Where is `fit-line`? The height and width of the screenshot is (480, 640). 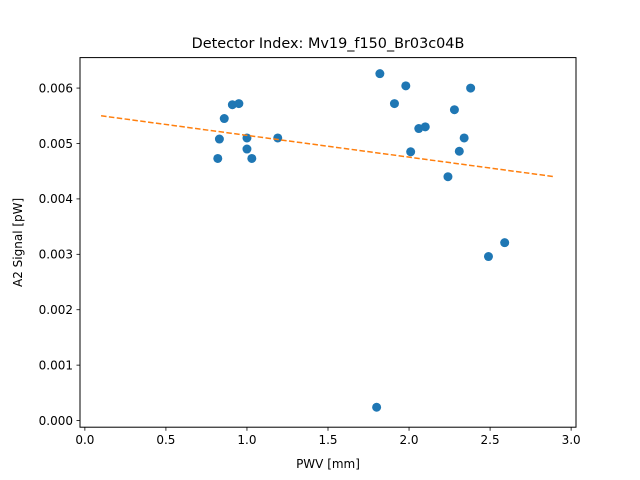
fit-line is located at coordinates (328, 146).